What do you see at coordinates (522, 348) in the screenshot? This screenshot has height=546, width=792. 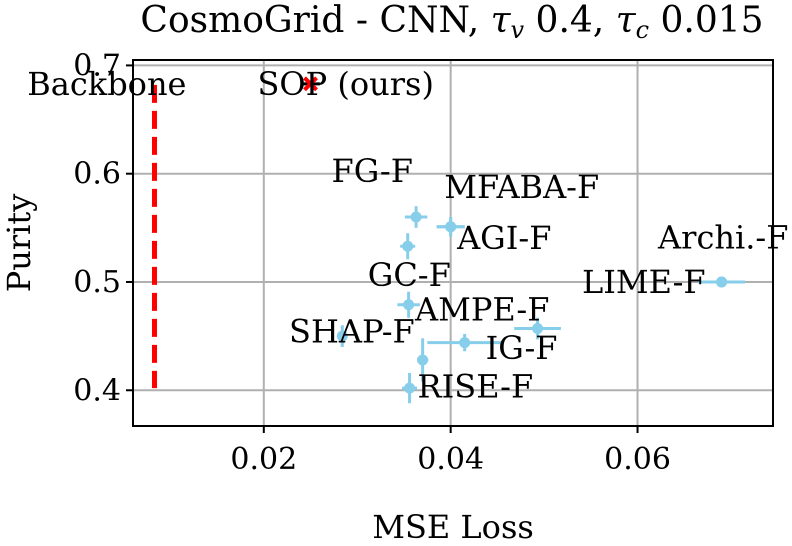 I see `point-label: IG-F` at bounding box center [522, 348].